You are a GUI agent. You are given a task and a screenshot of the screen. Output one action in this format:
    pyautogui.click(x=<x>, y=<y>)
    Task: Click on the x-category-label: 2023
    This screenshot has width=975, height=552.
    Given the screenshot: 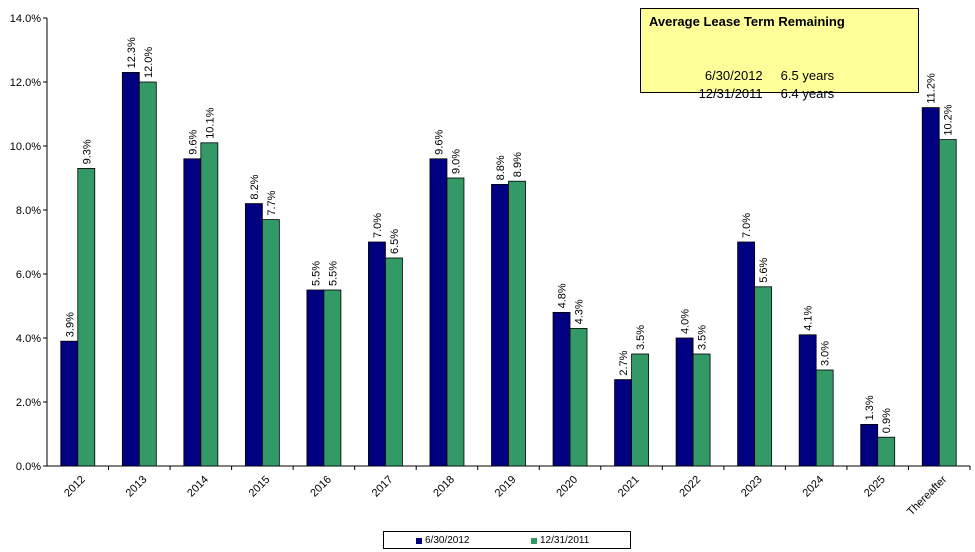 What is the action you would take?
    pyautogui.click(x=752, y=487)
    